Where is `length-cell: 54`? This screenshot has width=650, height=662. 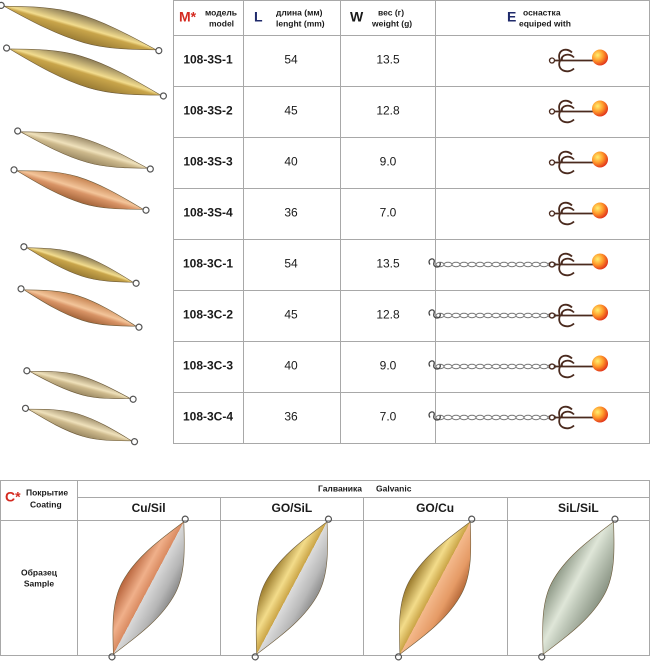
length-cell: 54 is located at coordinates (291, 60).